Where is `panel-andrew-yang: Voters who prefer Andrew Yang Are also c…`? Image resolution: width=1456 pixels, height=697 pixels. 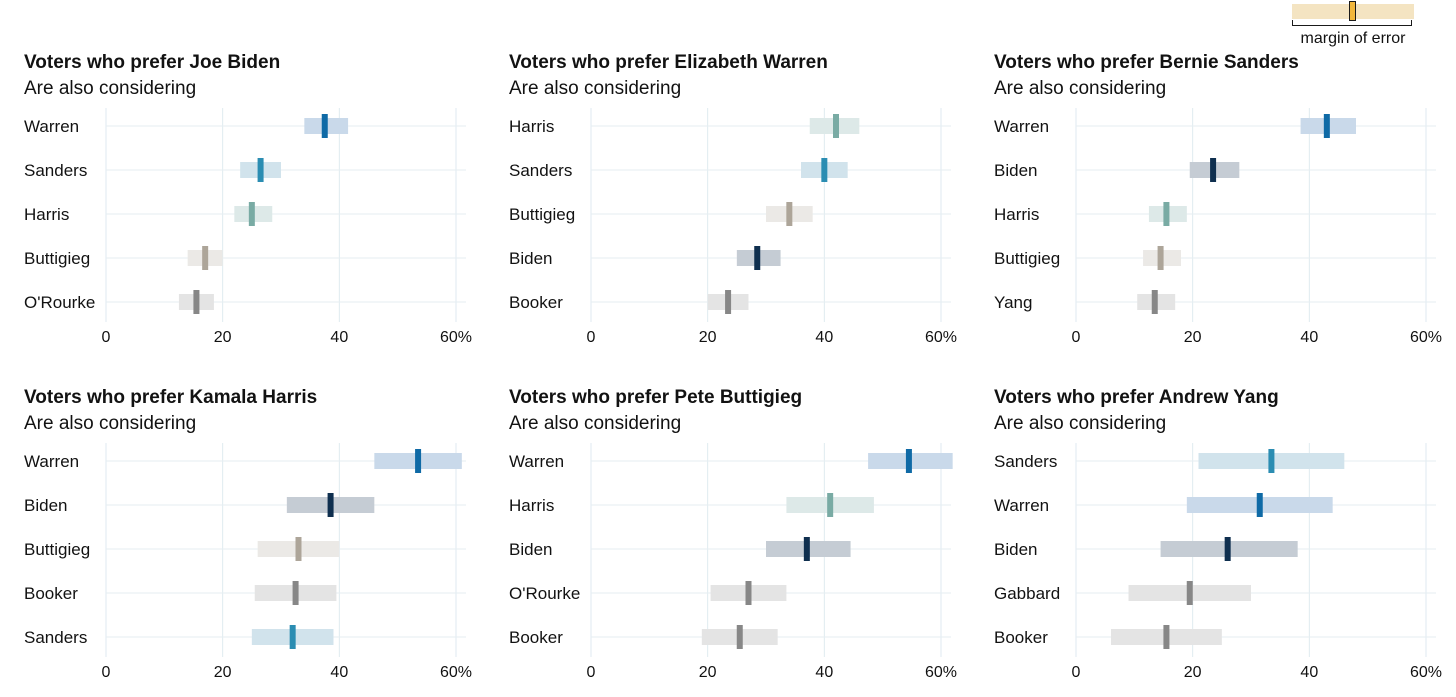
panel-andrew-yang: Voters who prefer Andrew Yang Are also c… is located at coordinates (1224, 537).